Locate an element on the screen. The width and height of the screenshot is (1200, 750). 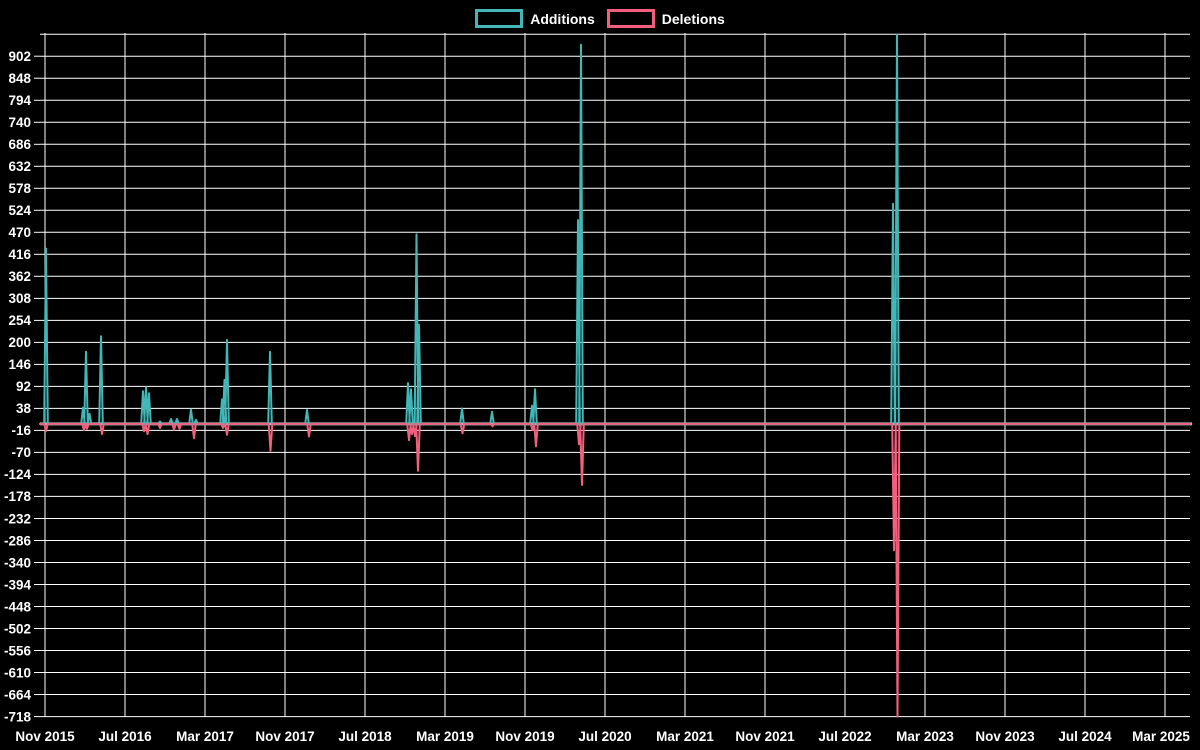
x-tick-label: Nov 2023 is located at coordinates (1005, 736).